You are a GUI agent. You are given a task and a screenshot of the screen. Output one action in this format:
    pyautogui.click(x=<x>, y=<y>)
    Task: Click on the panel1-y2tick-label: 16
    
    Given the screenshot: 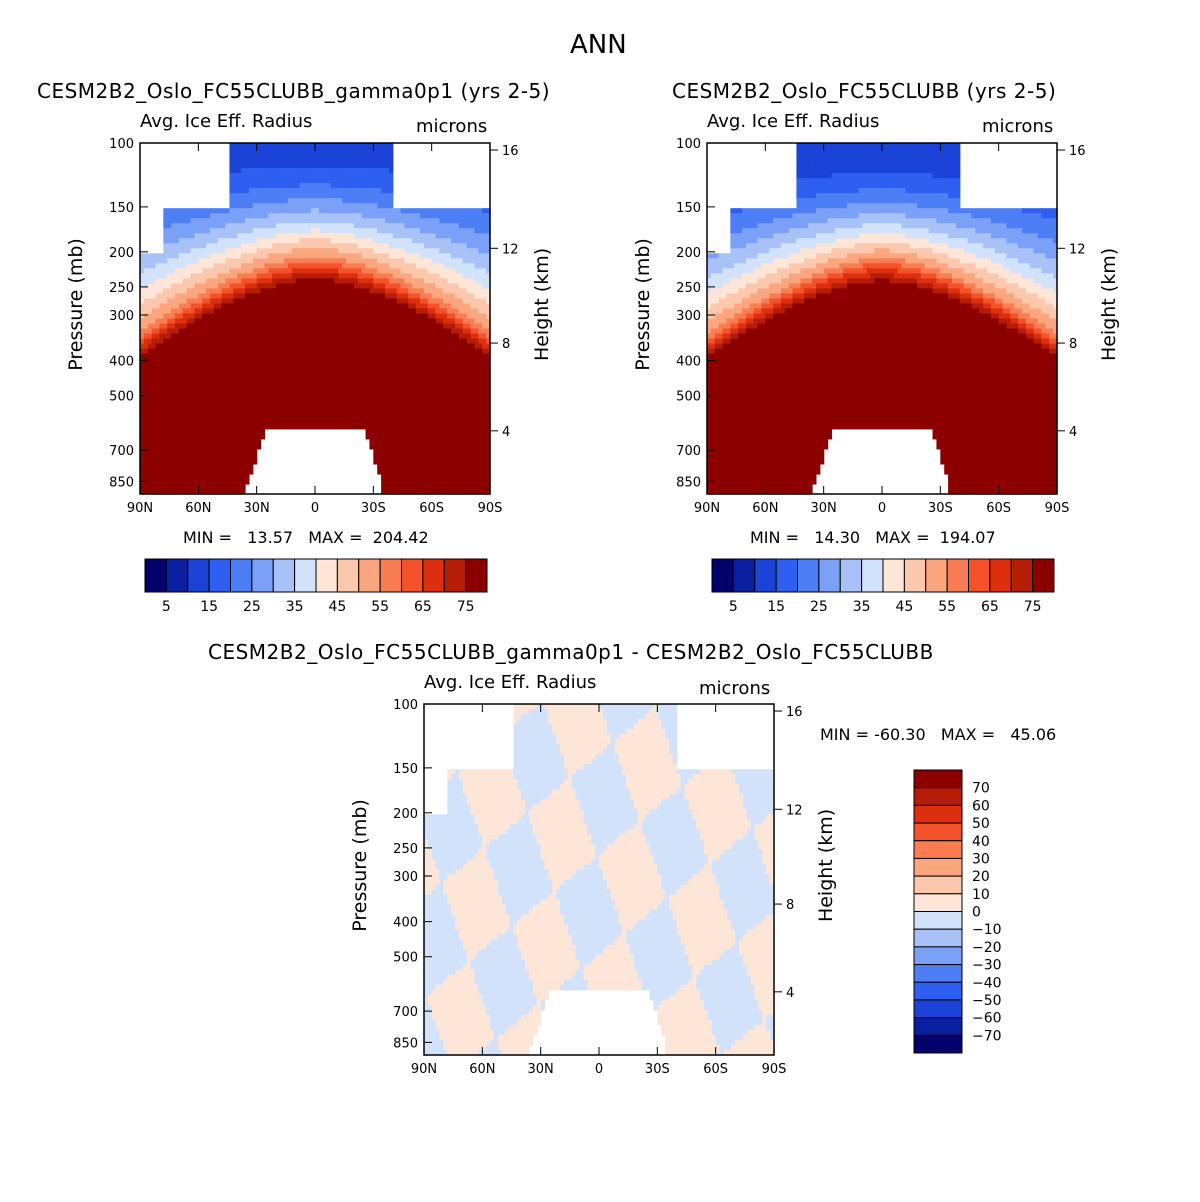 What is the action you would take?
    pyautogui.click(x=510, y=151)
    